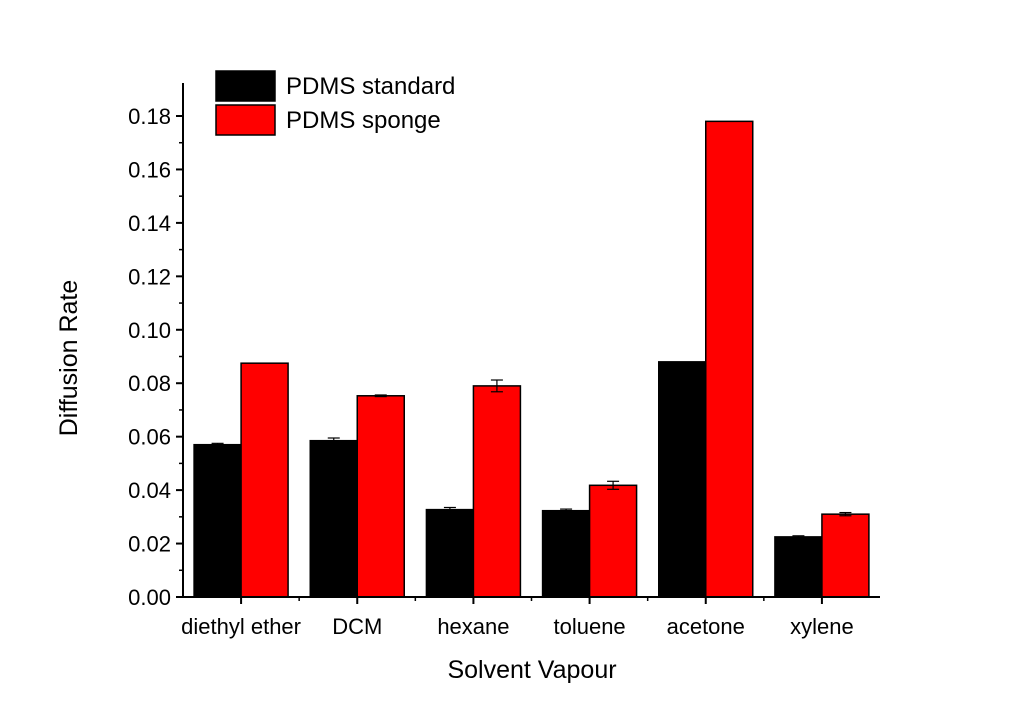 The image size is (1023, 715). What do you see at coordinates (149, 116) in the screenshot?
I see `y-tick-label: 0.18` at bounding box center [149, 116].